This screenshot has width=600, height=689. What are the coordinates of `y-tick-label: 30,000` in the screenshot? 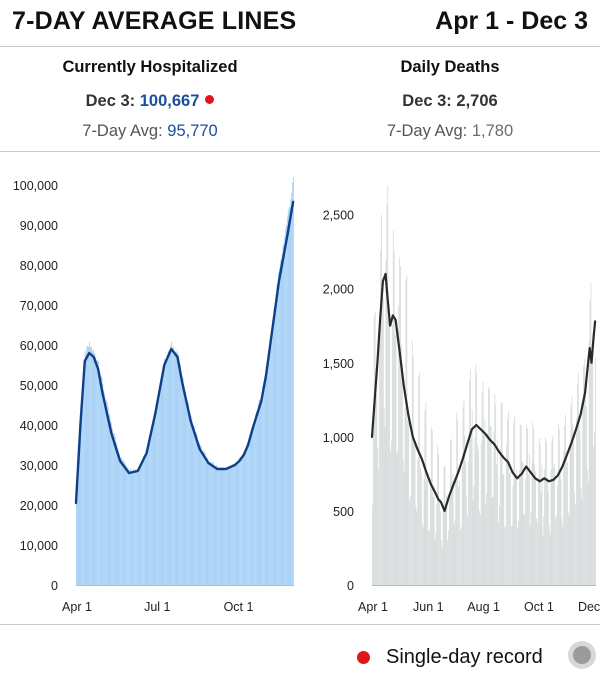 It's located at (39, 466).